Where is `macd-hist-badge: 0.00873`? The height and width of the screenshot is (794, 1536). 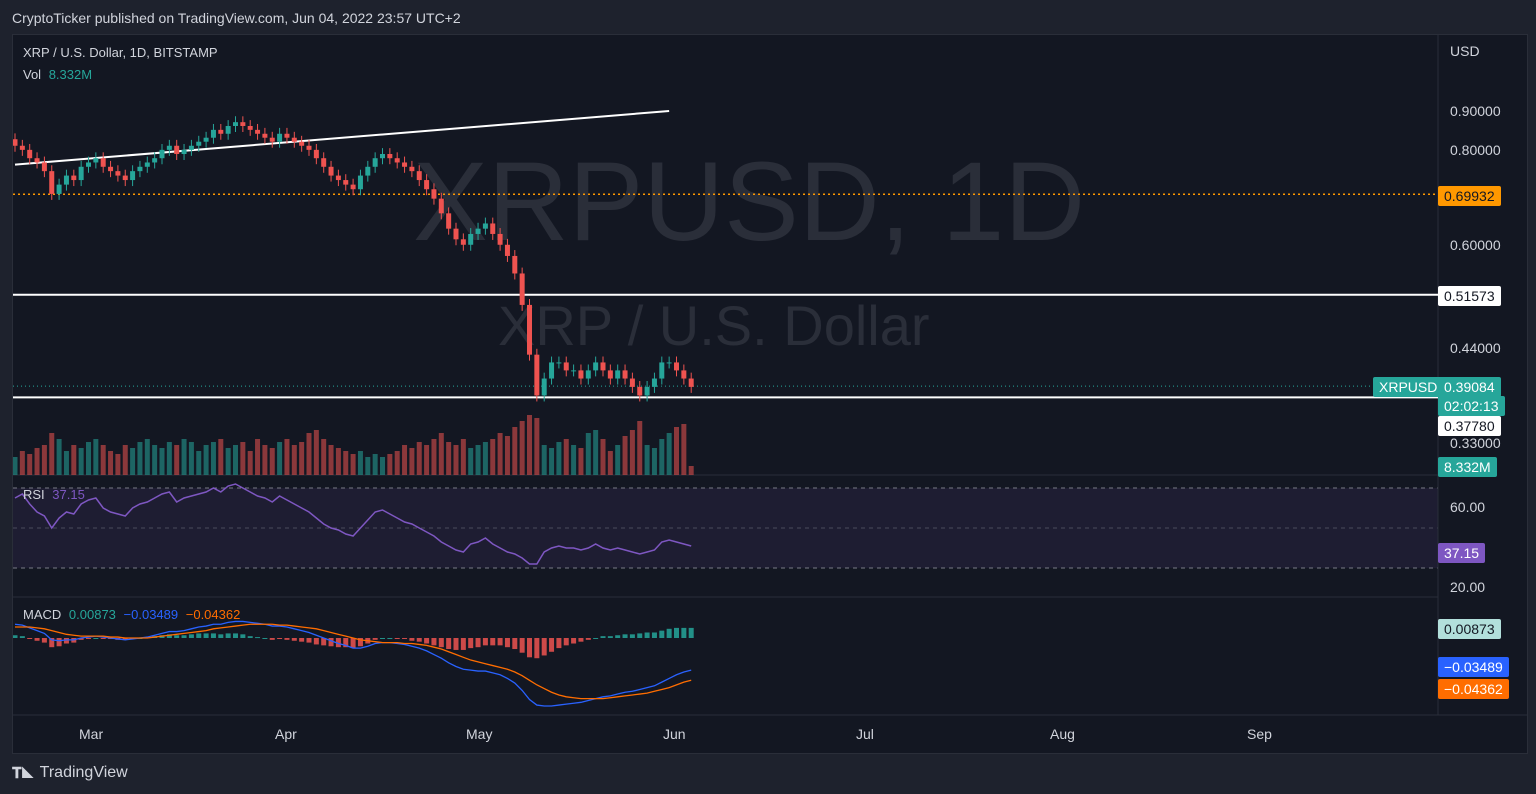
macd-hist-badge: 0.00873 is located at coordinates (1469, 629).